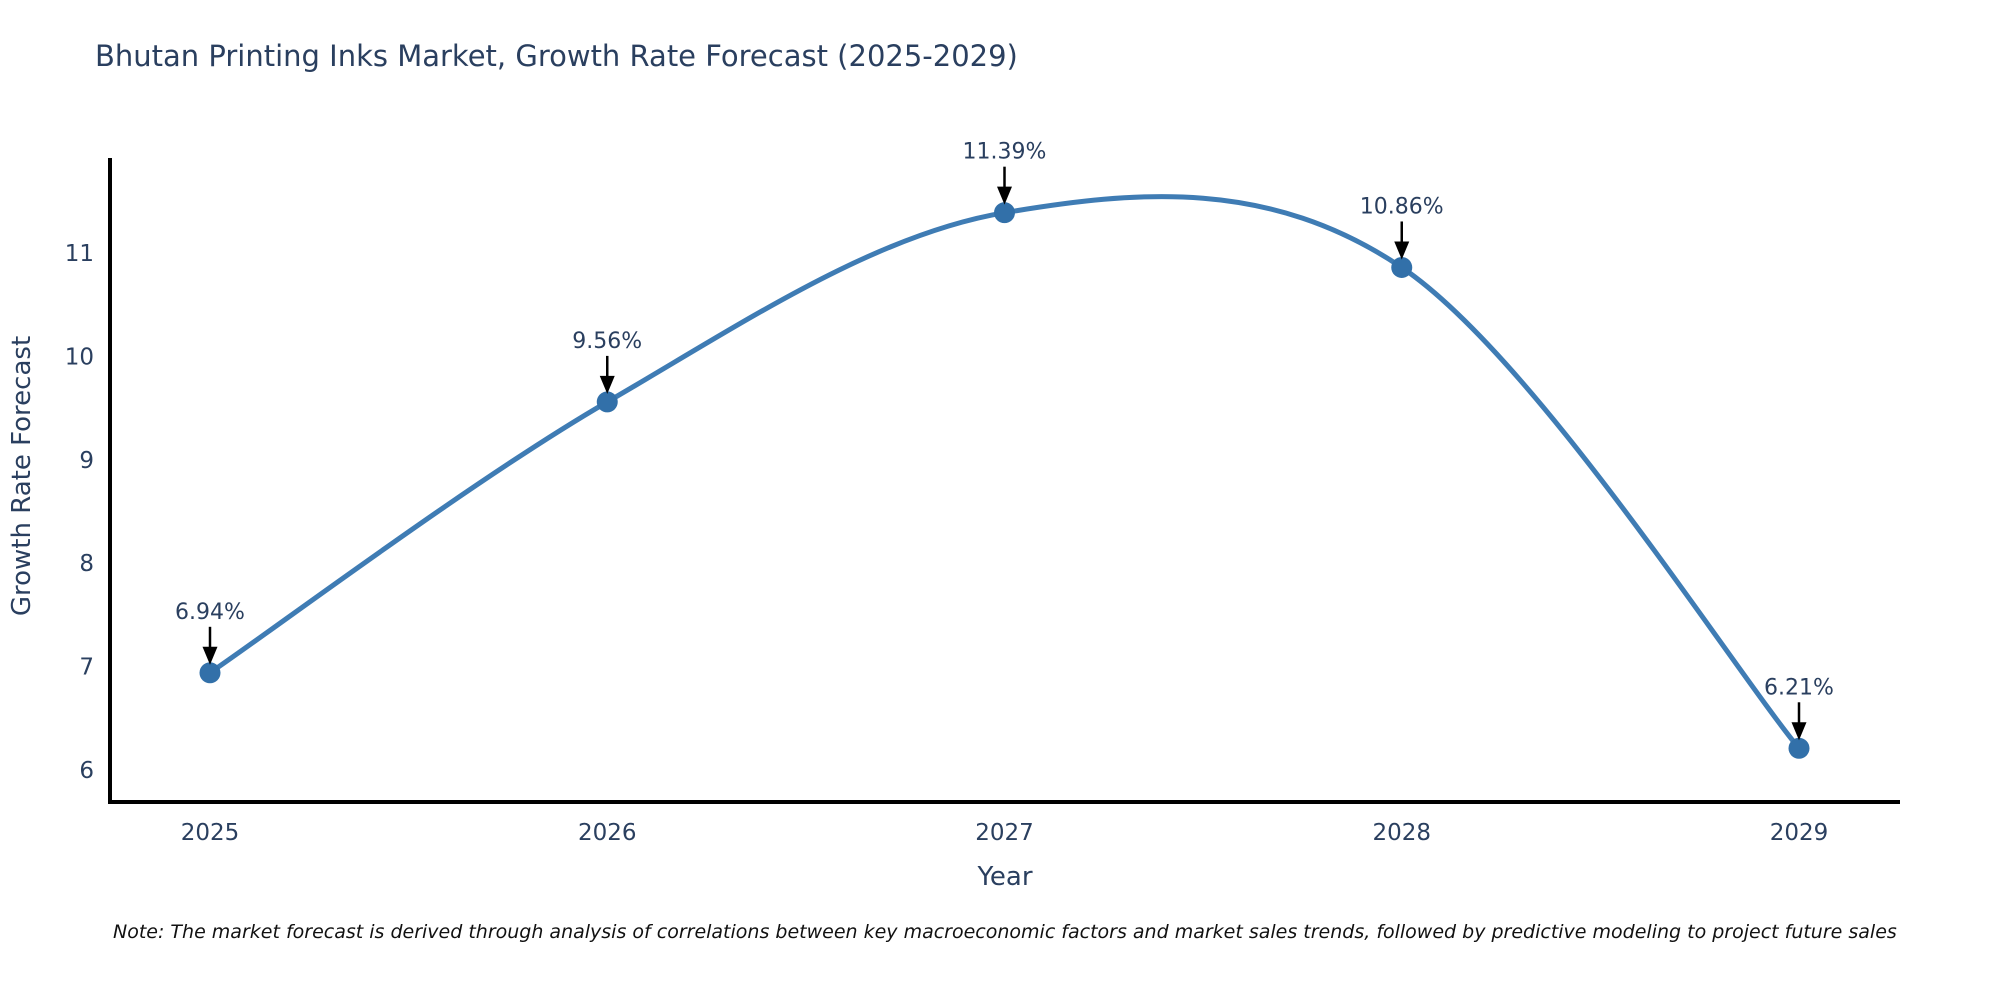 This screenshot has width=2000, height=1000. What do you see at coordinates (1402, 206) in the screenshot?
I see `point-value-label: 10.86%` at bounding box center [1402, 206].